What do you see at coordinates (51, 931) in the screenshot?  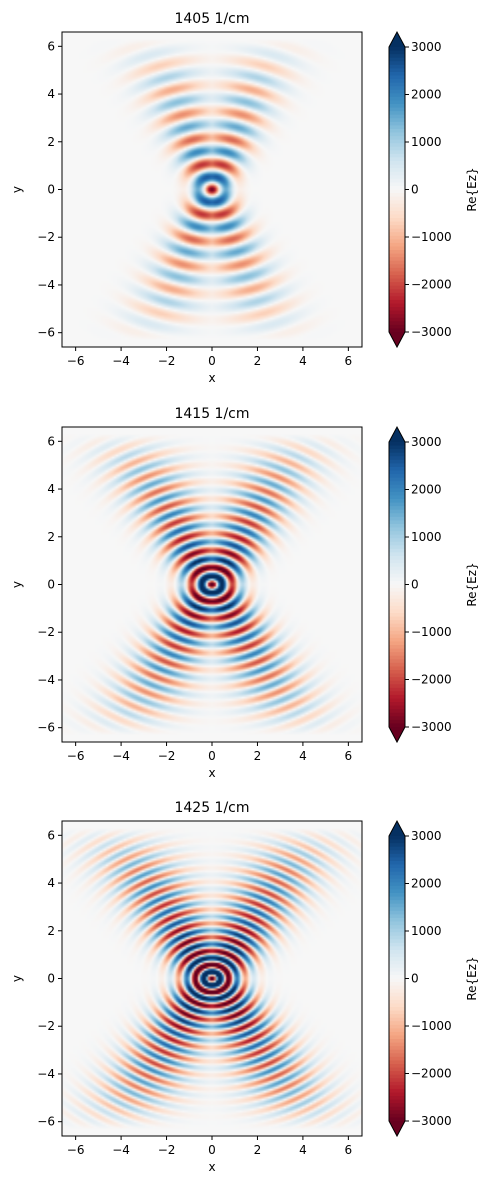 I see `y-tick-label: 2` at bounding box center [51, 931].